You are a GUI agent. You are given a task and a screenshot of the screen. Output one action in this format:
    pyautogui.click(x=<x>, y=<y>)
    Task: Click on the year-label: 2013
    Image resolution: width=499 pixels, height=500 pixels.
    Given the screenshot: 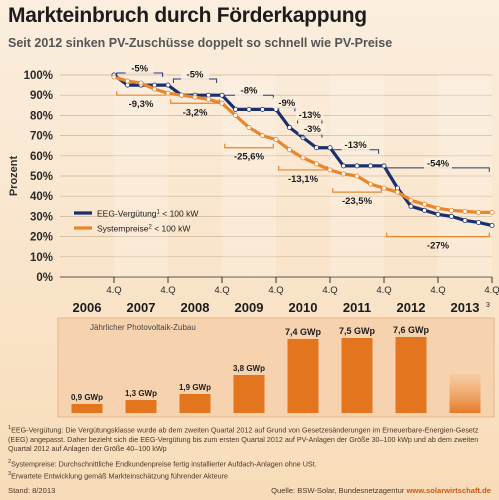 What is the action you would take?
    pyautogui.click(x=465, y=307)
    